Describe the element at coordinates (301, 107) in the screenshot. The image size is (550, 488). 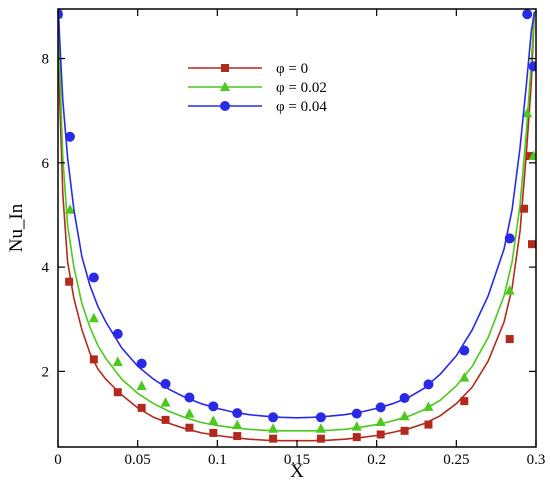
I see `legend-label: φ = 0.04` at that location.